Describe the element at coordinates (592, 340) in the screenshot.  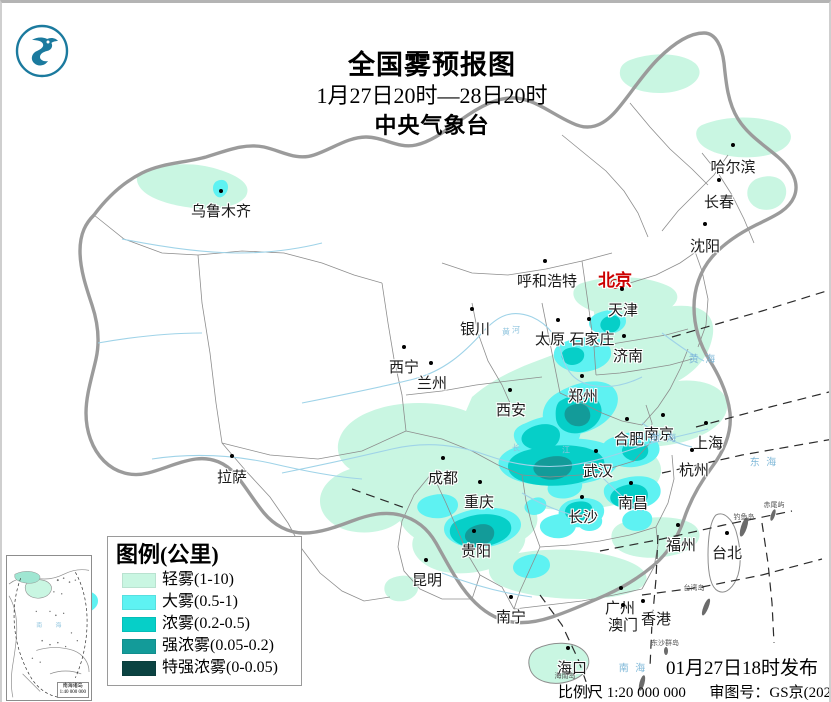
I see `city-label: 石家庄` at that location.